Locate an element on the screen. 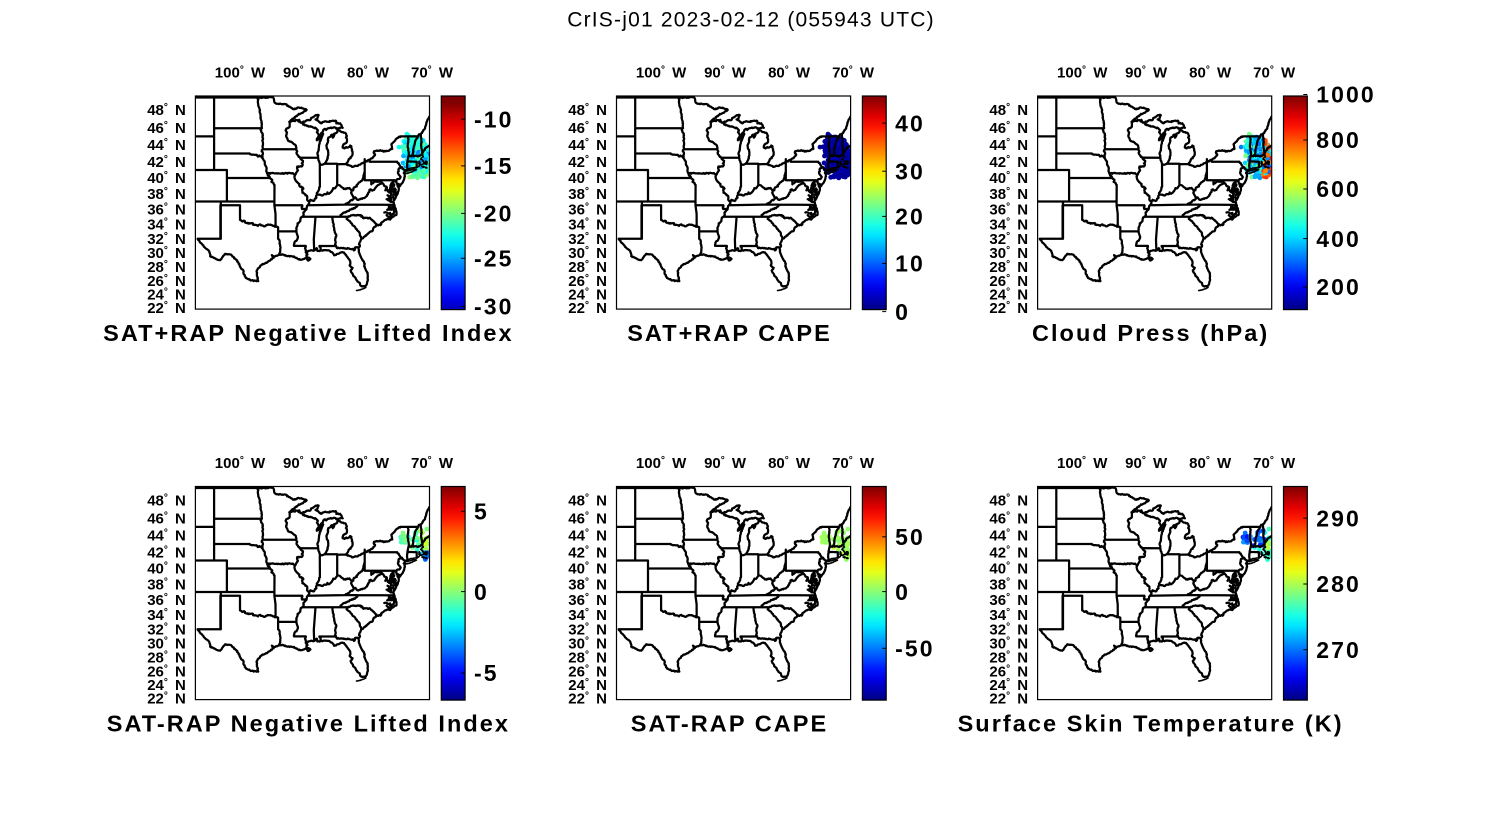 This screenshot has width=1500, height=825. svg-text: Cloud Press (hPa) is located at coordinates (1150, 333).